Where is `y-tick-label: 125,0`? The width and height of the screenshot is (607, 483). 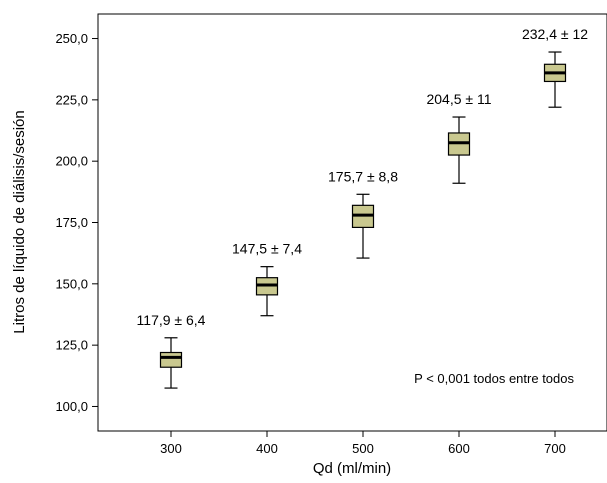 y-tick-label: 125,0 is located at coordinates (71, 345).